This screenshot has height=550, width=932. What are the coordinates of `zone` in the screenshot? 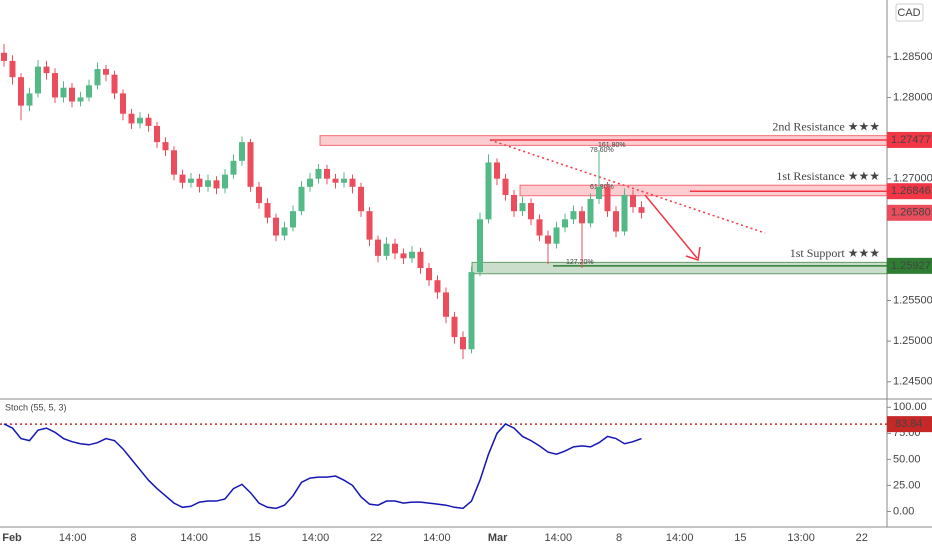 It's located at (679, 268).